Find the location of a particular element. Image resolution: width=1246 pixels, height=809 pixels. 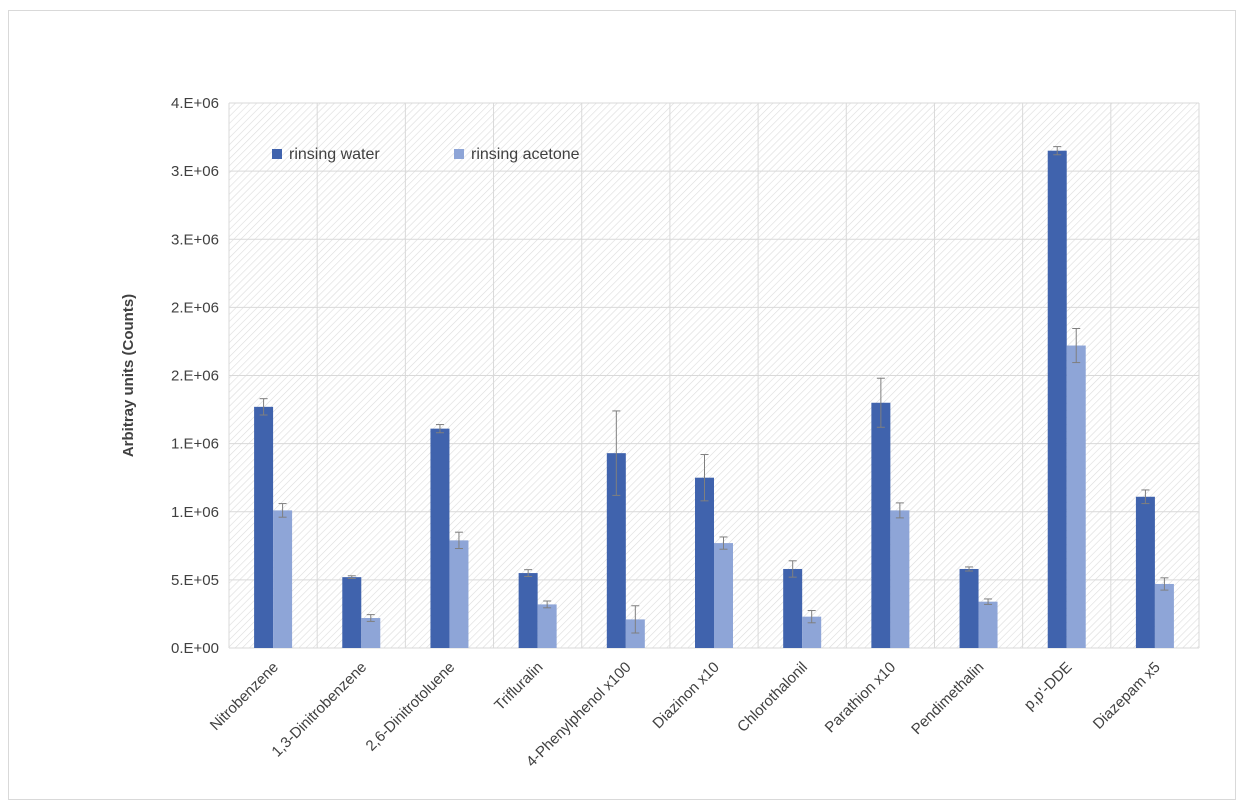

x-category-label: 1,3-Dinitrobenzene is located at coordinates (319, 710).